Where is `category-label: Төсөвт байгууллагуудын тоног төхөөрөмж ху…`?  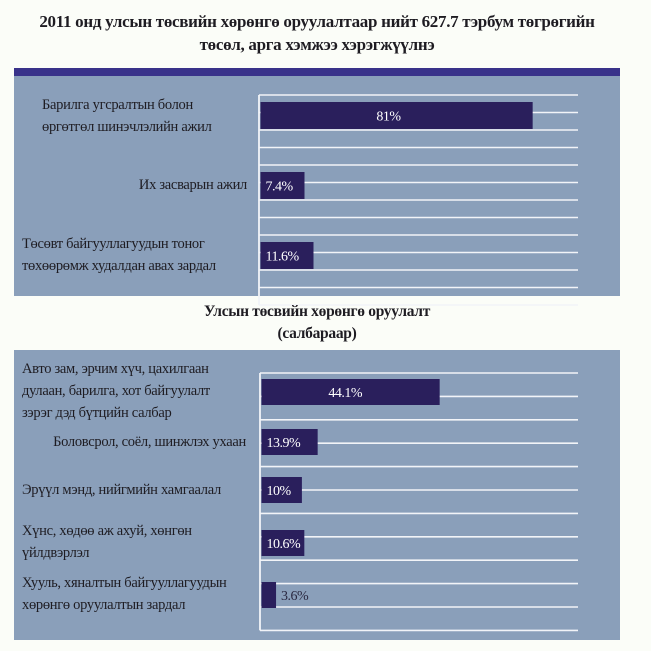
category-label: Төсөвт байгууллагуудын тоног төхөөрөмж ху… is located at coordinates (119, 255).